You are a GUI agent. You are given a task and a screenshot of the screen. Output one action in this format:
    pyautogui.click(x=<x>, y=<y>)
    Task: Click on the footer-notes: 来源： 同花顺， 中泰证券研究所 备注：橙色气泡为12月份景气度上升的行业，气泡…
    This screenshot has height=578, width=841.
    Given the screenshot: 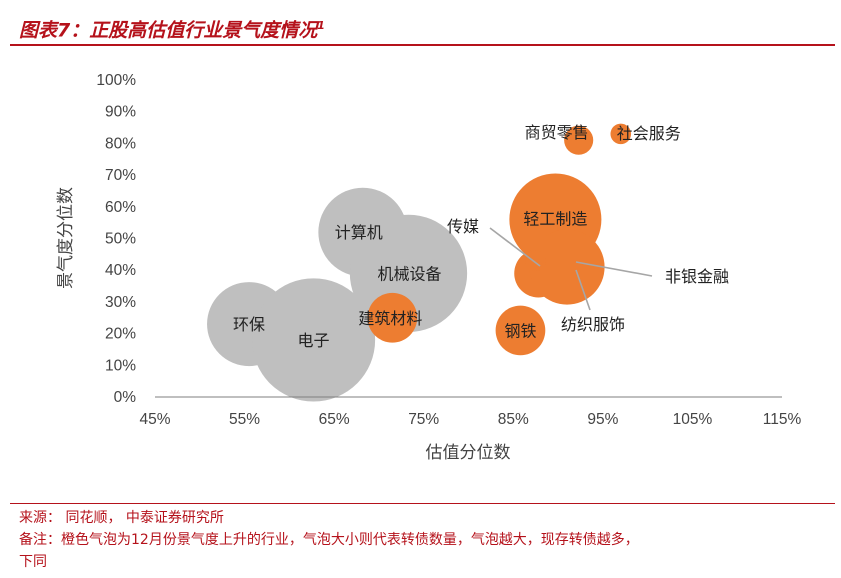 What is the action you would take?
    pyautogui.click(x=425, y=540)
    